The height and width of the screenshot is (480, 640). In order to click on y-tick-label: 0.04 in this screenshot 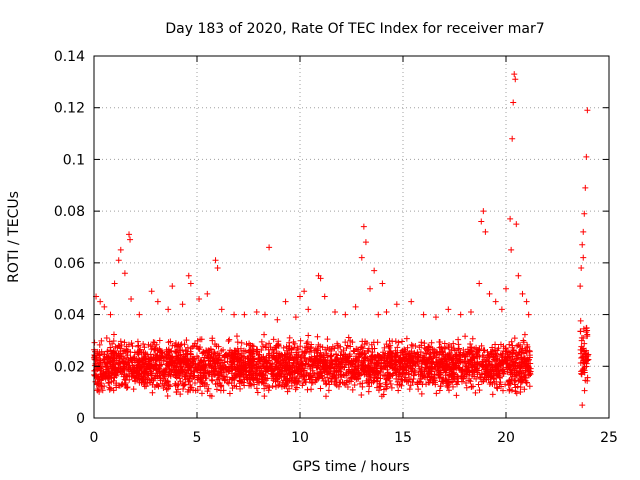, I will do `click(69, 316)`.